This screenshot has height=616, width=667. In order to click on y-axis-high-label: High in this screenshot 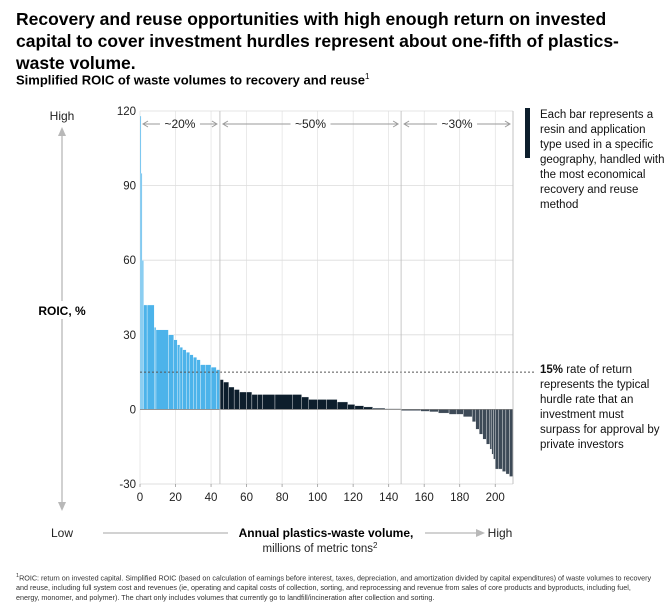, I will do `click(62, 116)`.